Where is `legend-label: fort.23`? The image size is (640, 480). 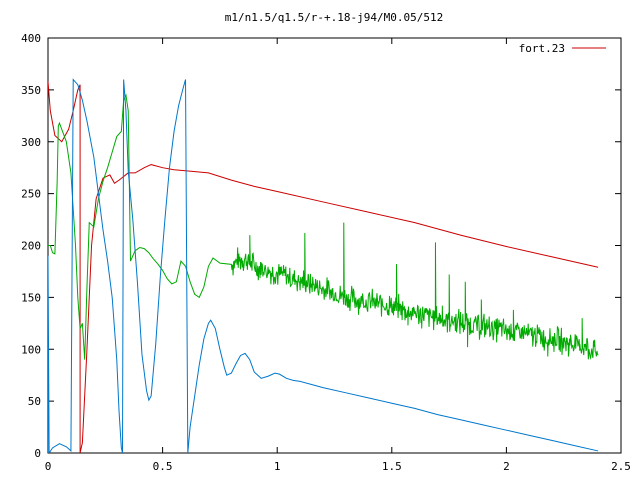
legend-label: fort.23 is located at coordinates (542, 48).